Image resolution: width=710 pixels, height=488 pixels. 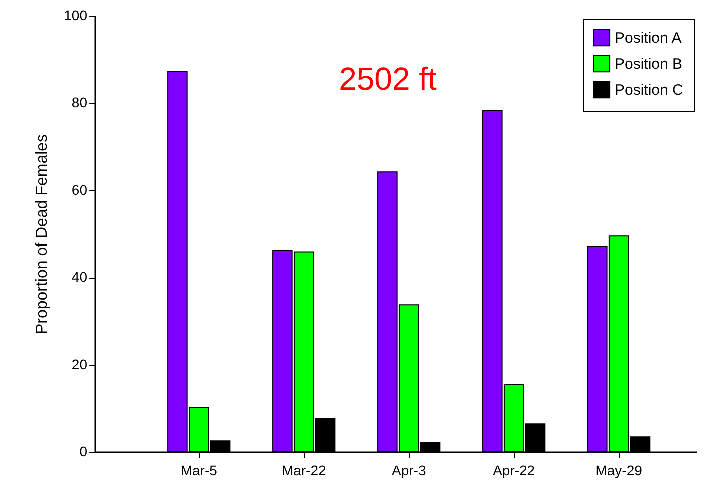 What do you see at coordinates (619, 470) in the screenshot?
I see `x-tick-label: May-29` at bounding box center [619, 470].